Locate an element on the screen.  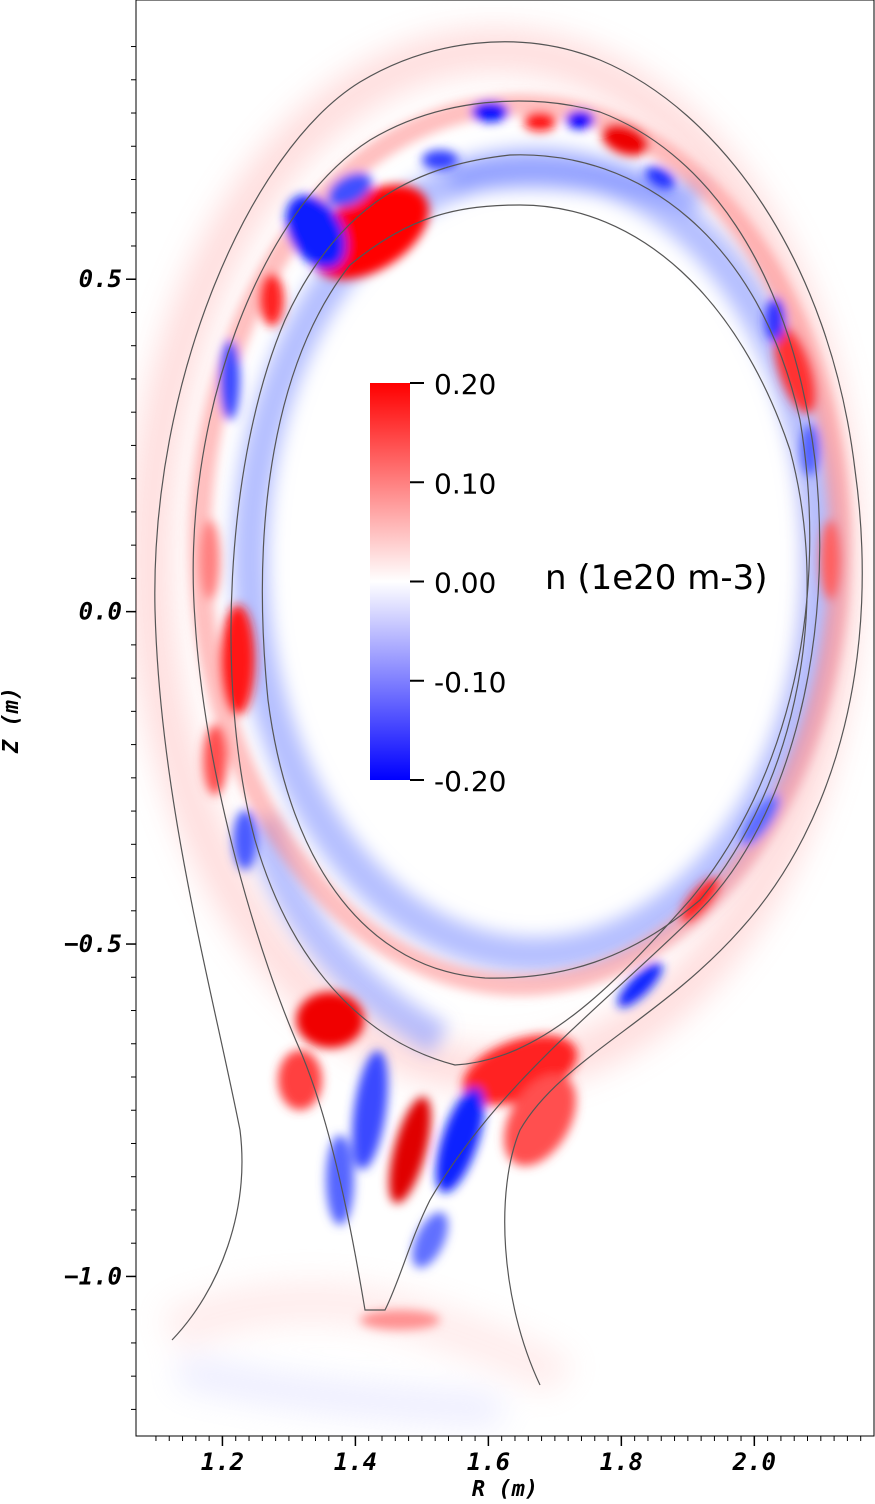
x-tick-label: 1.8 is located at coordinates (621, 1462).